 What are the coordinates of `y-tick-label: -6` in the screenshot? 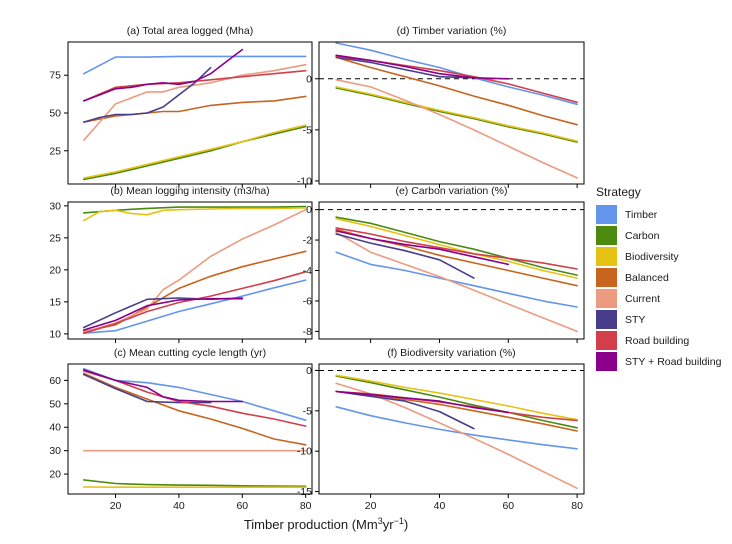 It's located at (307, 301).